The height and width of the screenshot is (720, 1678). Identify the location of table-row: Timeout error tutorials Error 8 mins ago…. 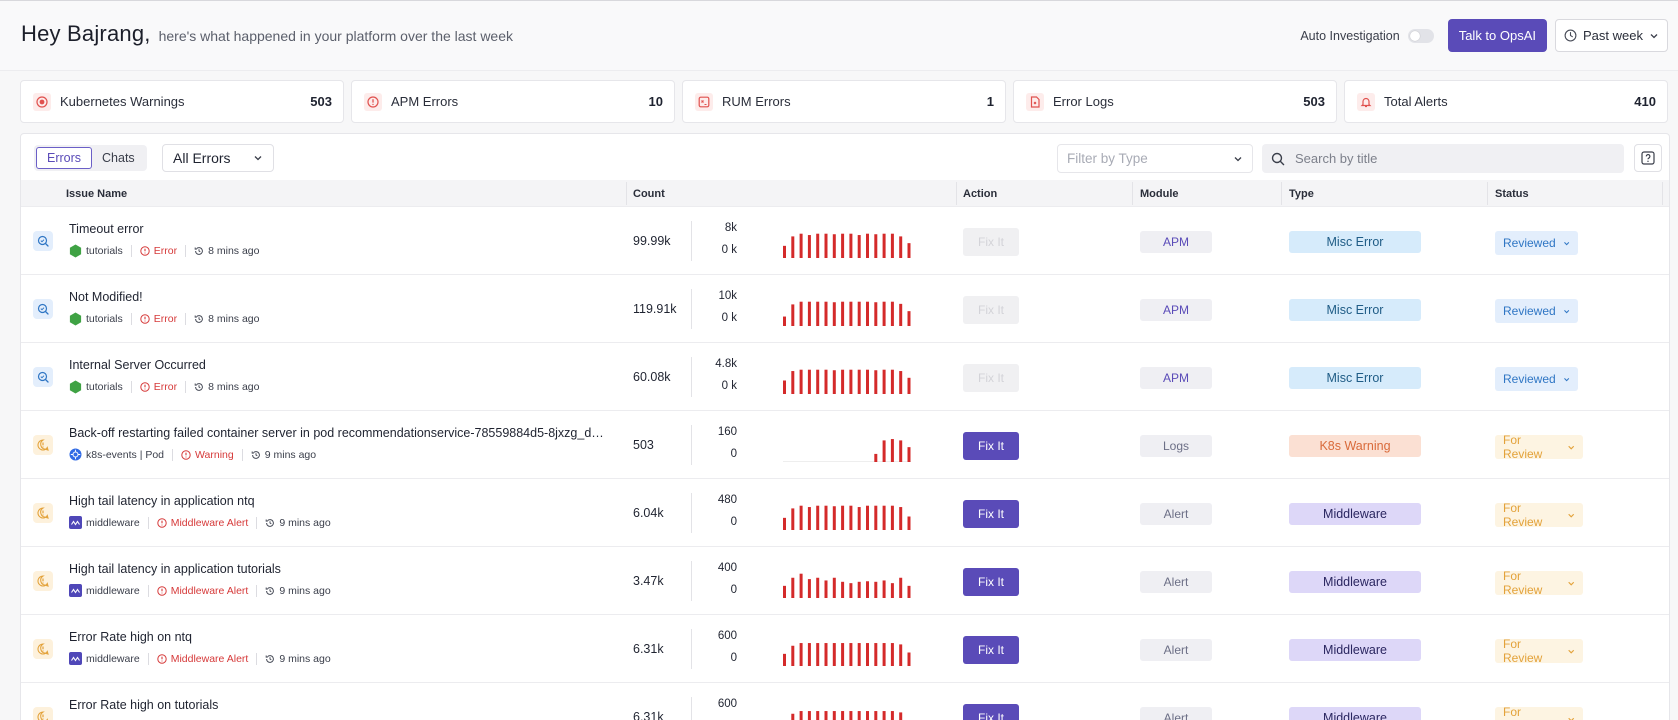
(845, 241).